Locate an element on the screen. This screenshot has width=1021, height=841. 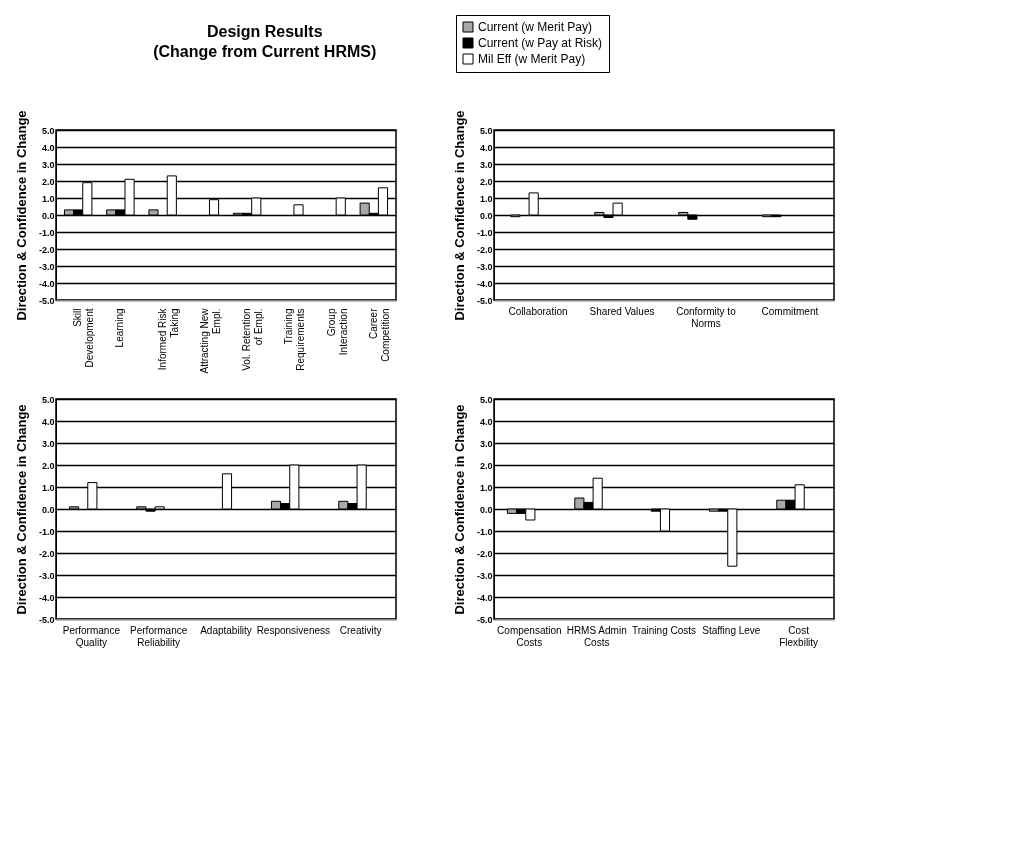
x-tick-label: Collaboration is located at coordinates (538, 311).